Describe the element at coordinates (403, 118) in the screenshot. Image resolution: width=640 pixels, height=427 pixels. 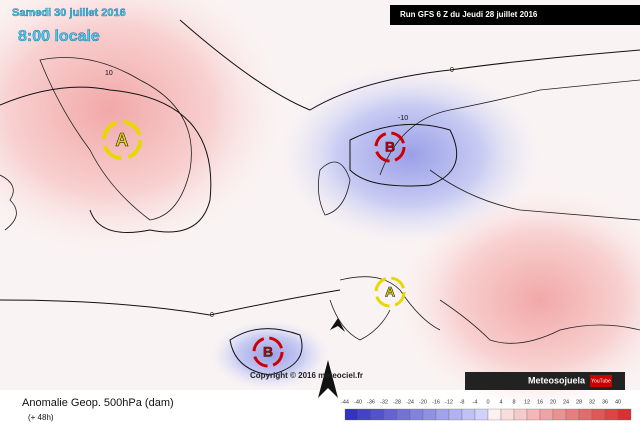
I see `contour-label: -10` at that location.